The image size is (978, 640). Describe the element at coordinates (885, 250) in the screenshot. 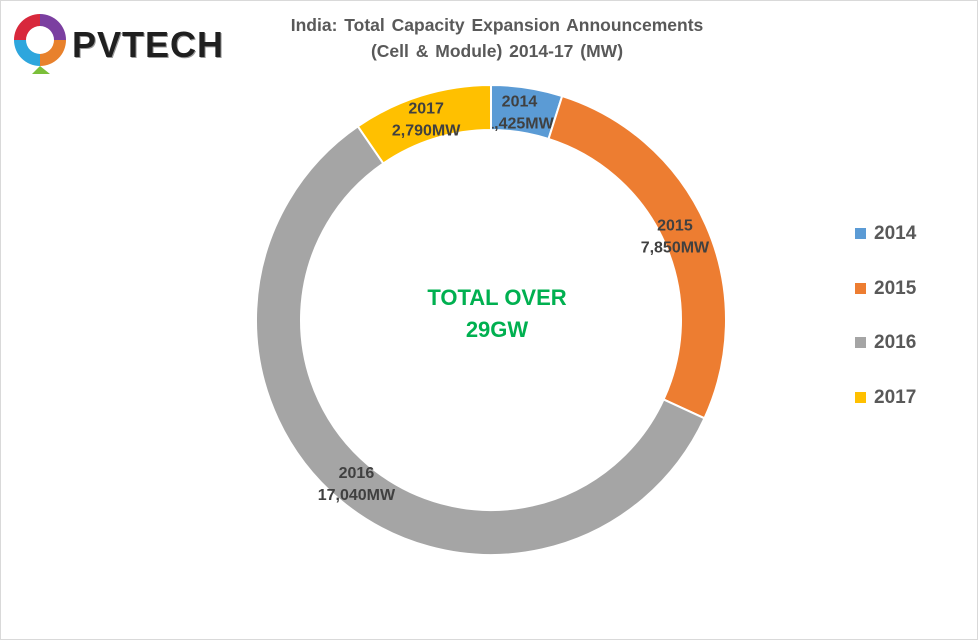

I see `legend-item-2014: 2014` at that location.